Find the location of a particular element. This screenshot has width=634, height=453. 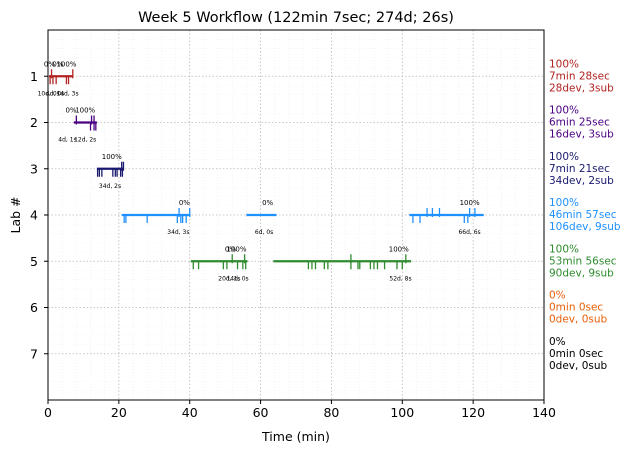

y-tick-label: 6 is located at coordinates (34, 307).